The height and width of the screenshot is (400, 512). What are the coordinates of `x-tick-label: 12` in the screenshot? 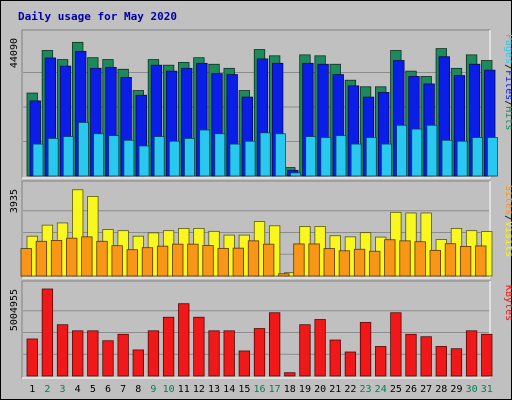 It's located at (199, 389).